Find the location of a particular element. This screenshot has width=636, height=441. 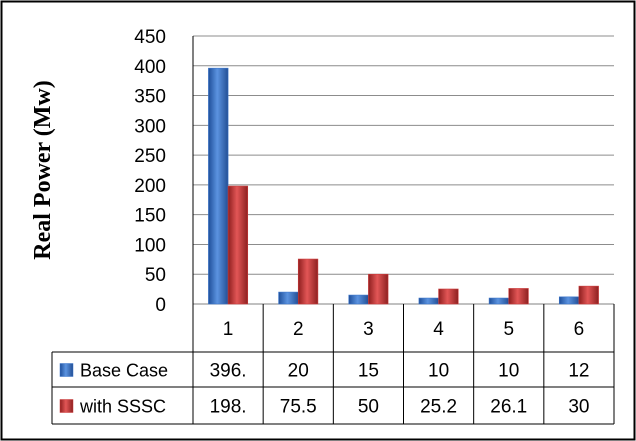

y-tick-label: 0 is located at coordinates (160, 305).